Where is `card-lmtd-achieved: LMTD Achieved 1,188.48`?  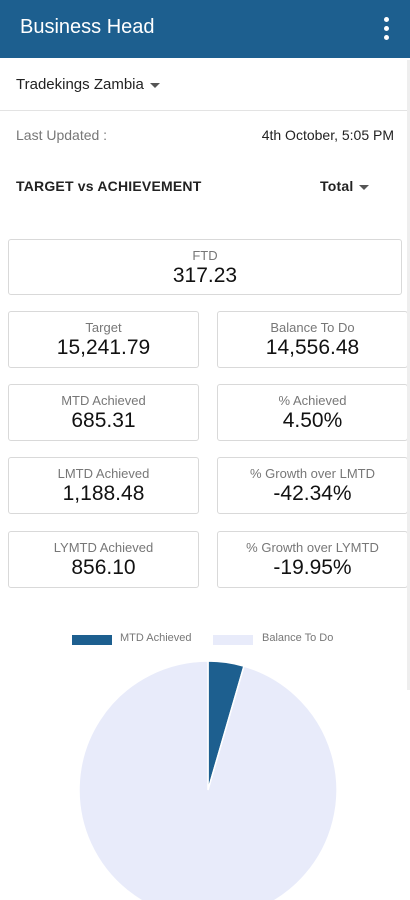
card-lmtd-achieved: LMTD Achieved 1,188.48 is located at coordinates (103, 485).